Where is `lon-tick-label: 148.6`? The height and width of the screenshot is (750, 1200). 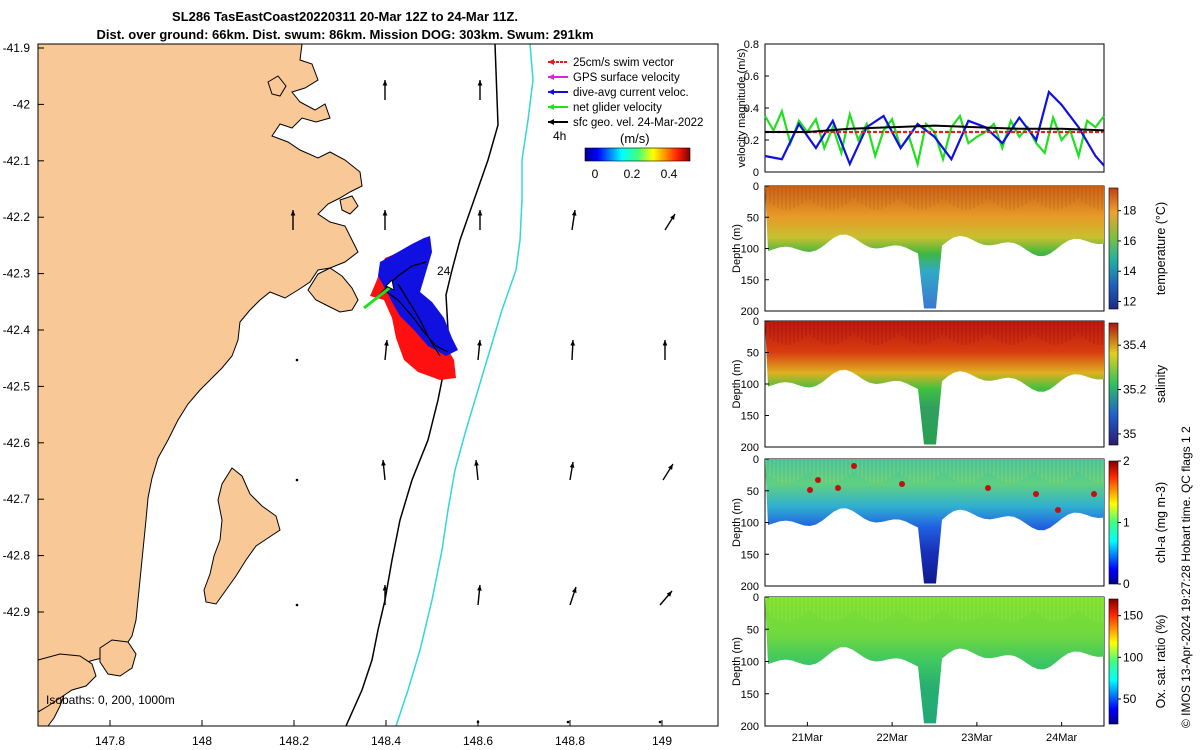
lon-tick-label: 148.6 is located at coordinates (478, 741).